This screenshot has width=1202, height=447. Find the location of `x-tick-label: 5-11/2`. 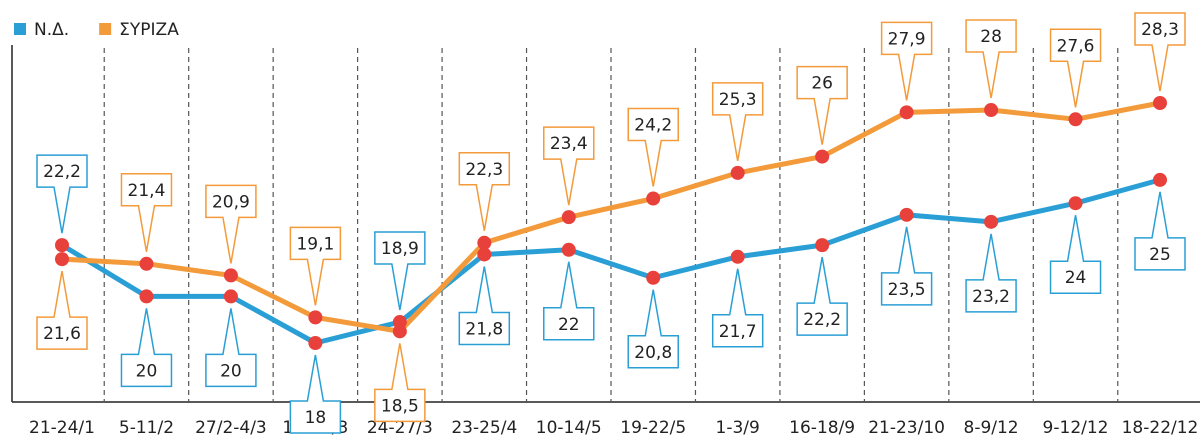

x-tick-label: 5-11/2 is located at coordinates (146, 428).